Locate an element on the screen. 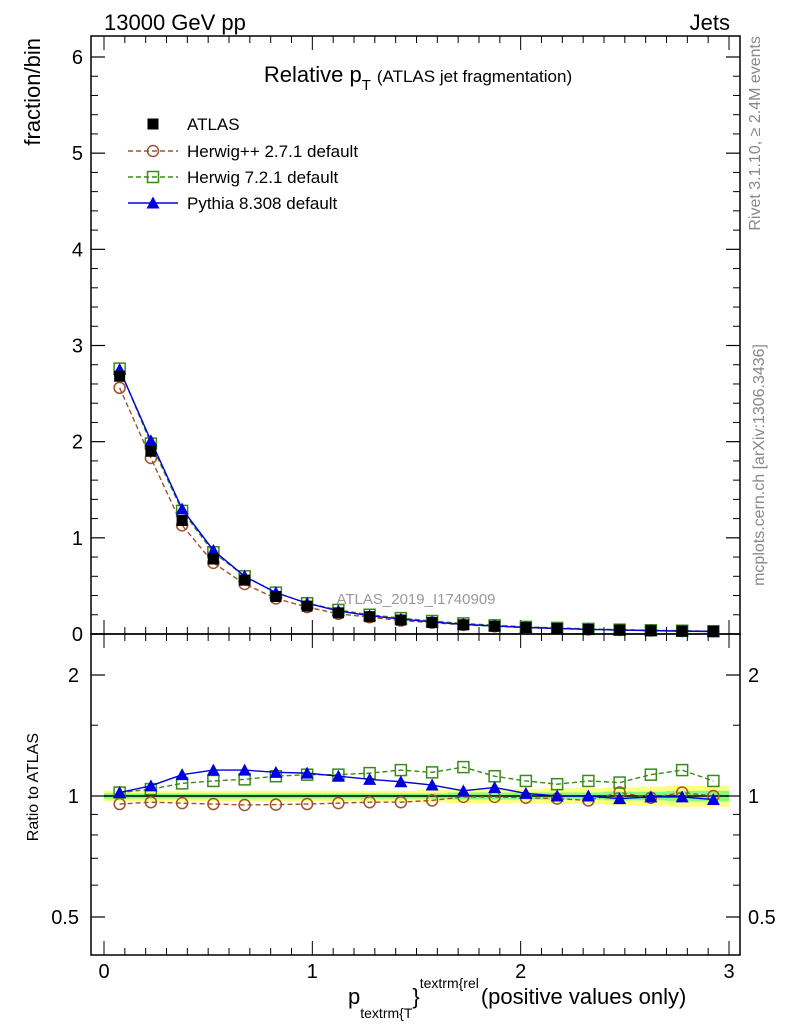 This screenshot has height=1024, width=786. y-tick-label: 6 is located at coordinates (77, 58).